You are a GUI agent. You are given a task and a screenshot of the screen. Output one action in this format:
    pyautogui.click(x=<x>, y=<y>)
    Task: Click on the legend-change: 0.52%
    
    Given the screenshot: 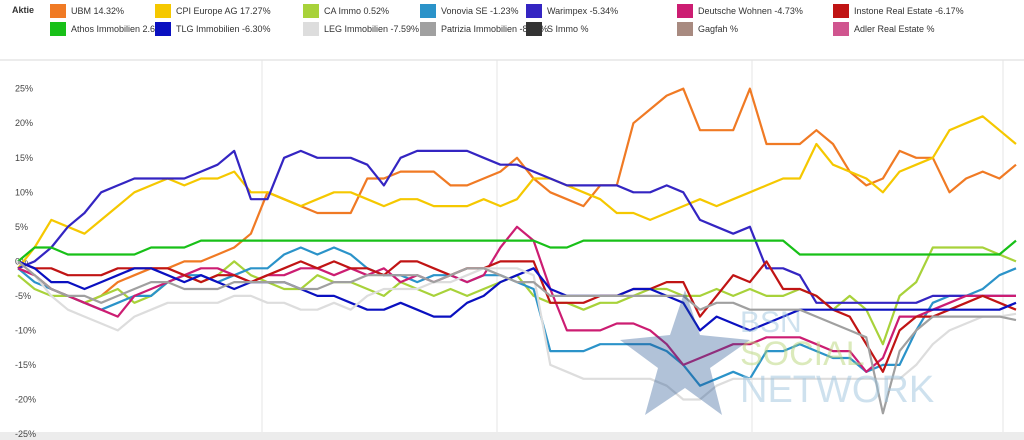 What is the action you would take?
    pyautogui.click(x=376, y=11)
    